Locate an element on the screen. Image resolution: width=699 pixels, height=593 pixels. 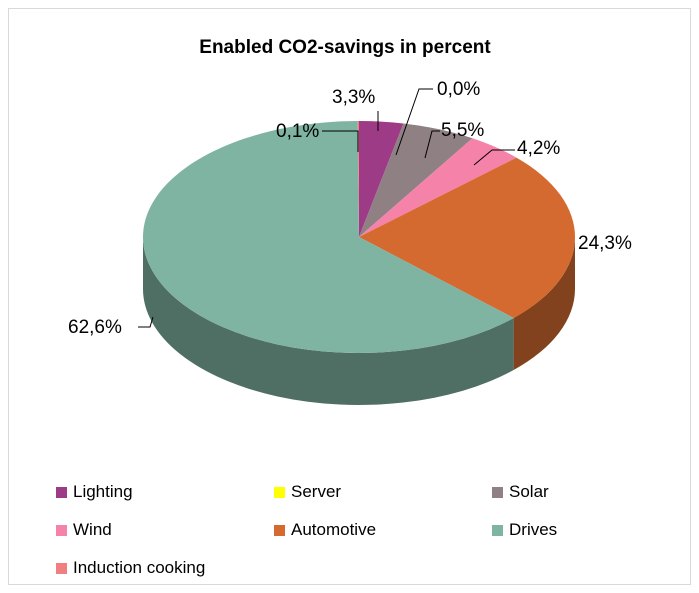
legend-item-server: Server is located at coordinates (307, 492).